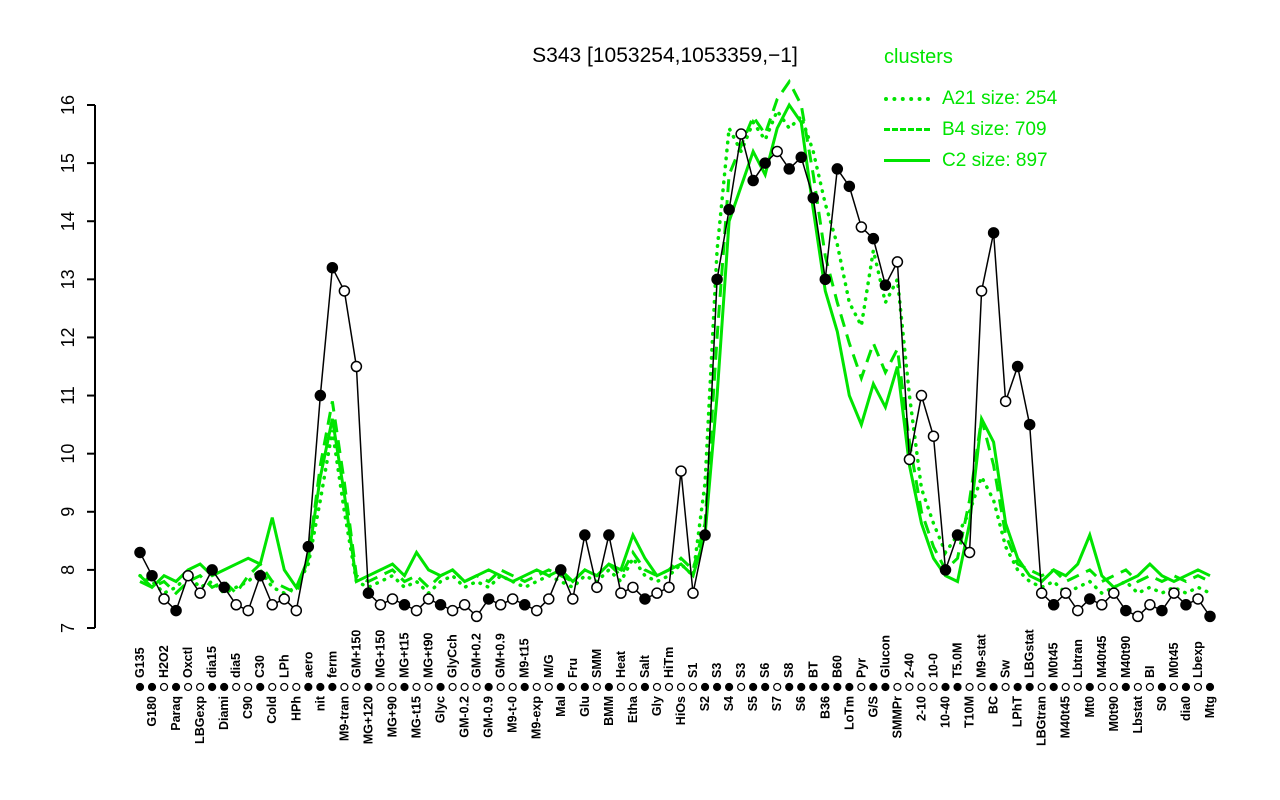 This screenshot has width=1280, height=800. What do you see at coordinates (272, 710) in the screenshot?
I see `condition-label: Cold` at bounding box center [272, 710].